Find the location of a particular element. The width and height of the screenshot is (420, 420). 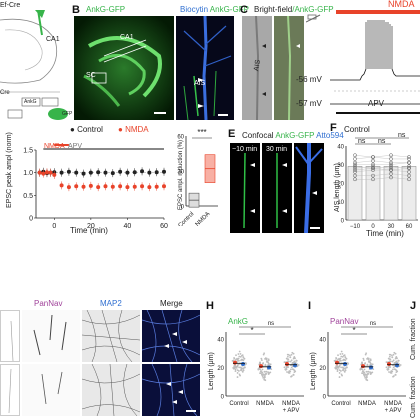

ns-label: ns is located at coordinates (271, 324).